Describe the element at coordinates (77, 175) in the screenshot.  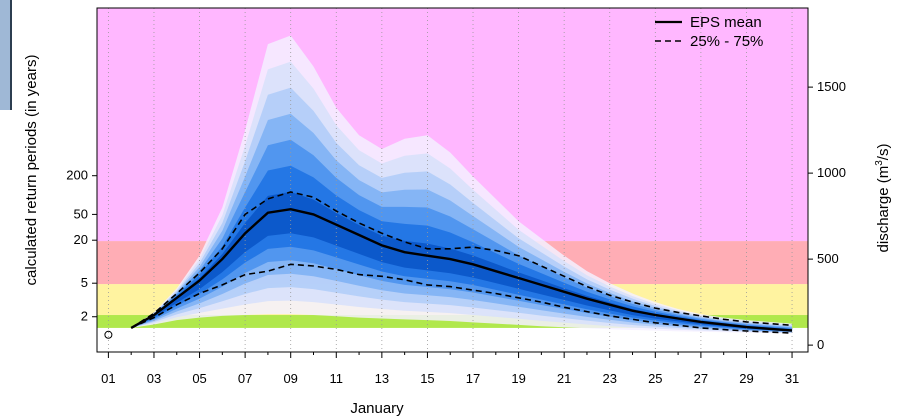
I see `left-tick-label-200: 200` at that location.